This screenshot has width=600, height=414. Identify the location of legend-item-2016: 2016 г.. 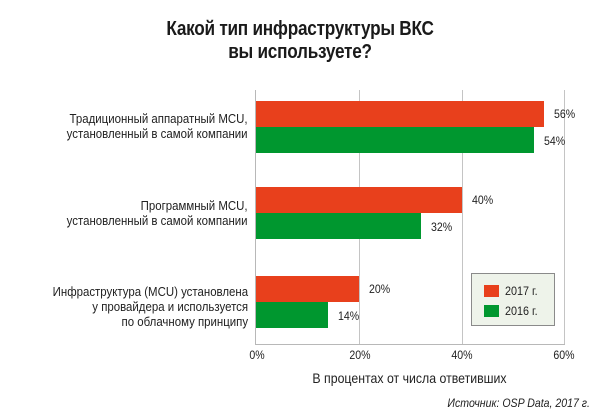
(512, 311).